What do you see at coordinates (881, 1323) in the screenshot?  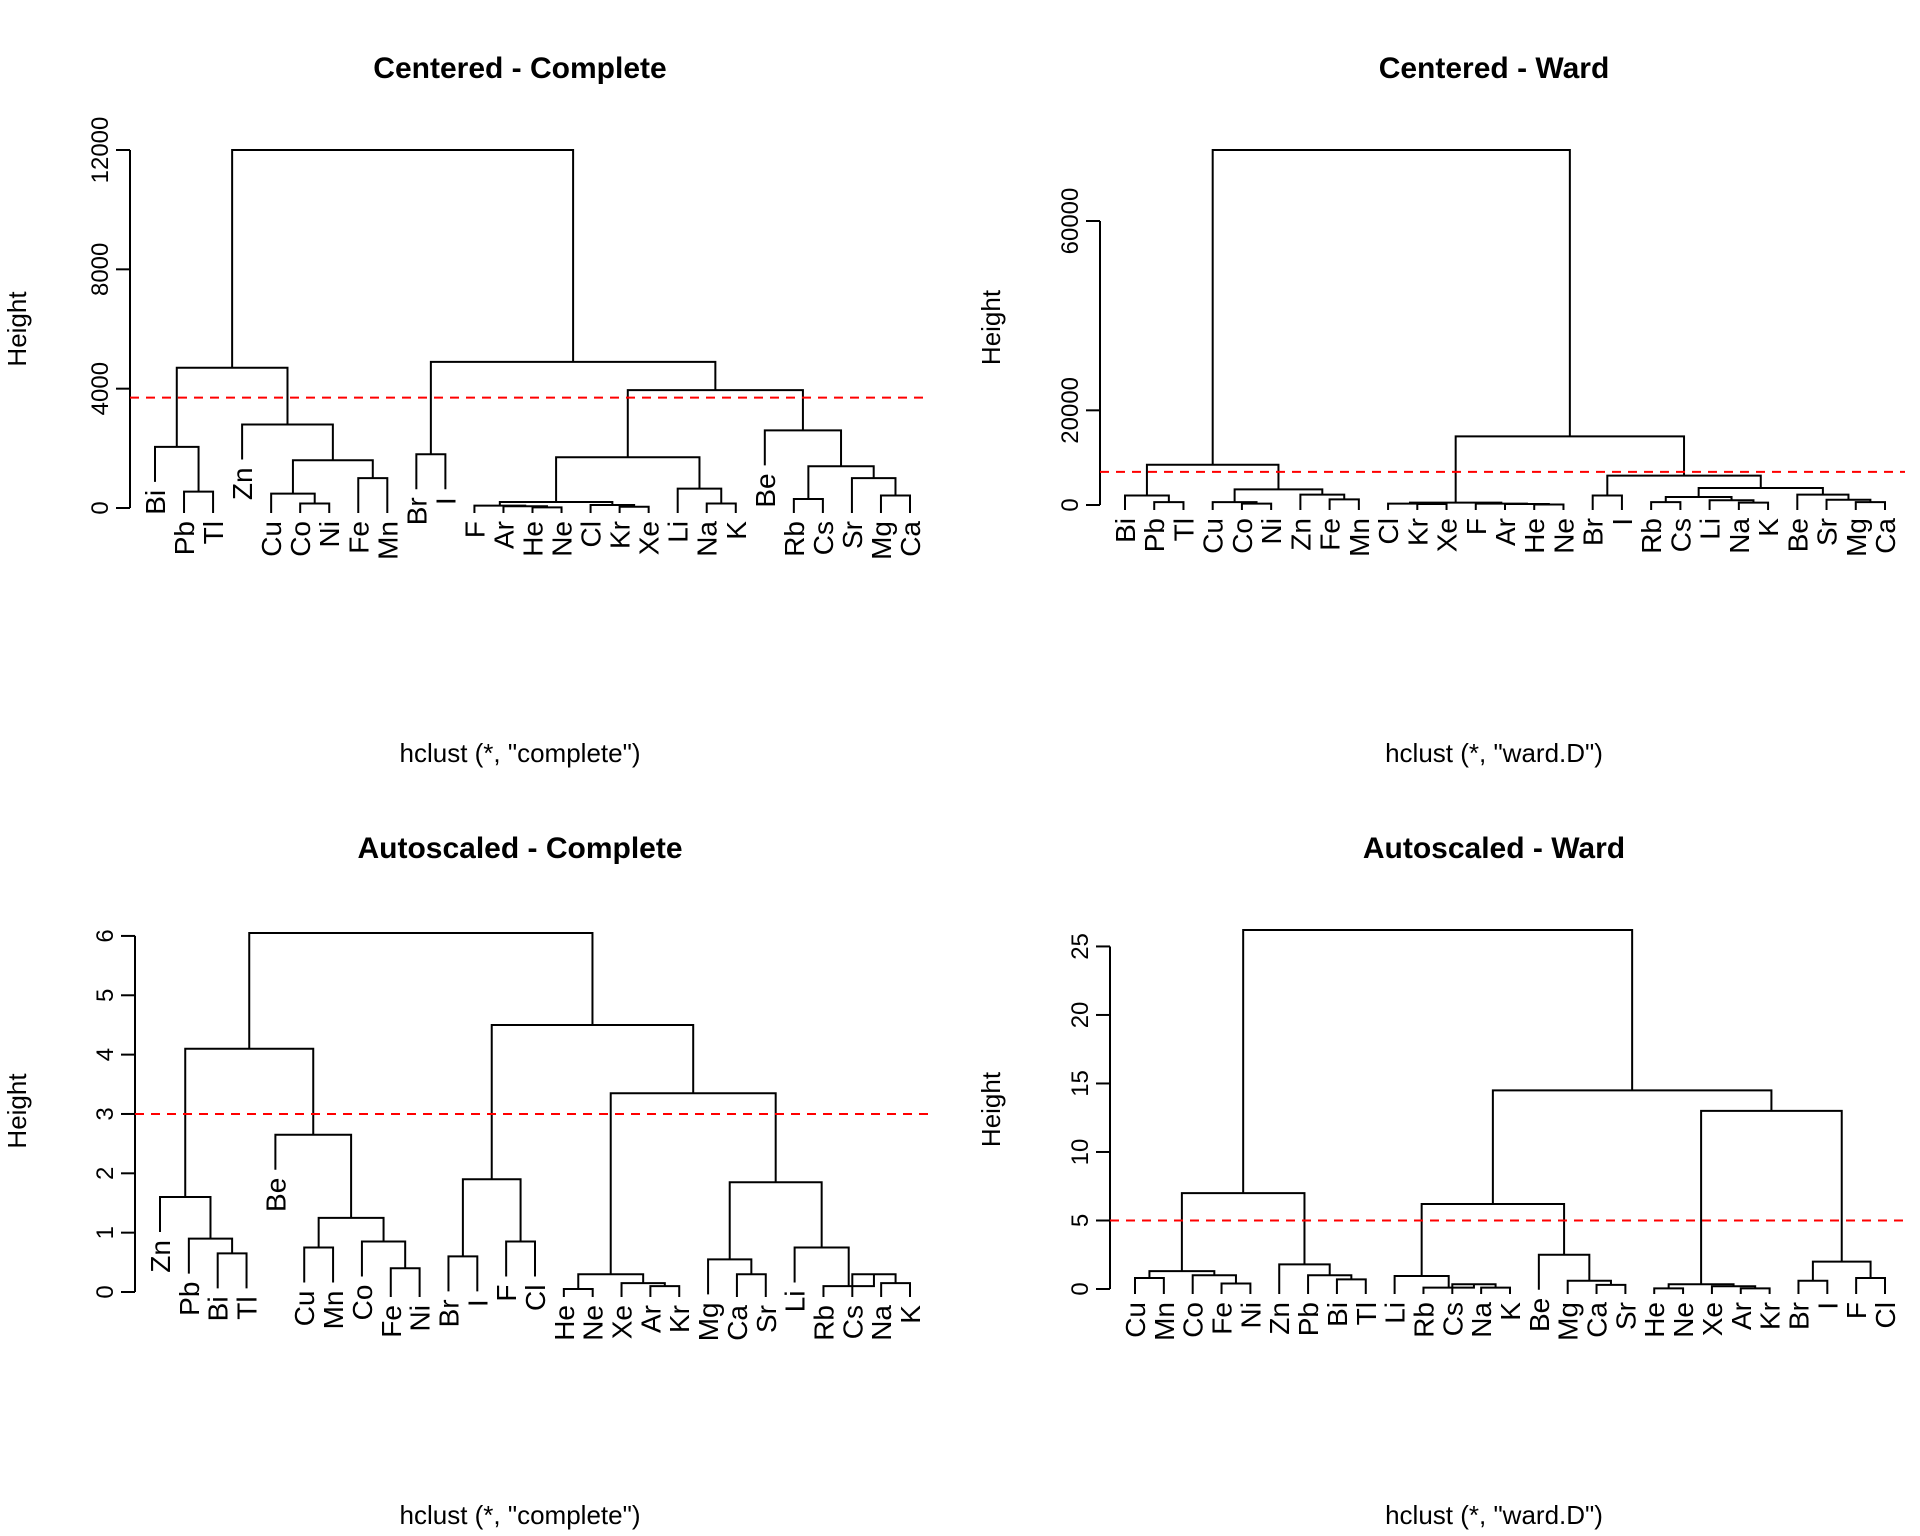 I see `leaf-label: Na` at bounding box center [881, 1323].